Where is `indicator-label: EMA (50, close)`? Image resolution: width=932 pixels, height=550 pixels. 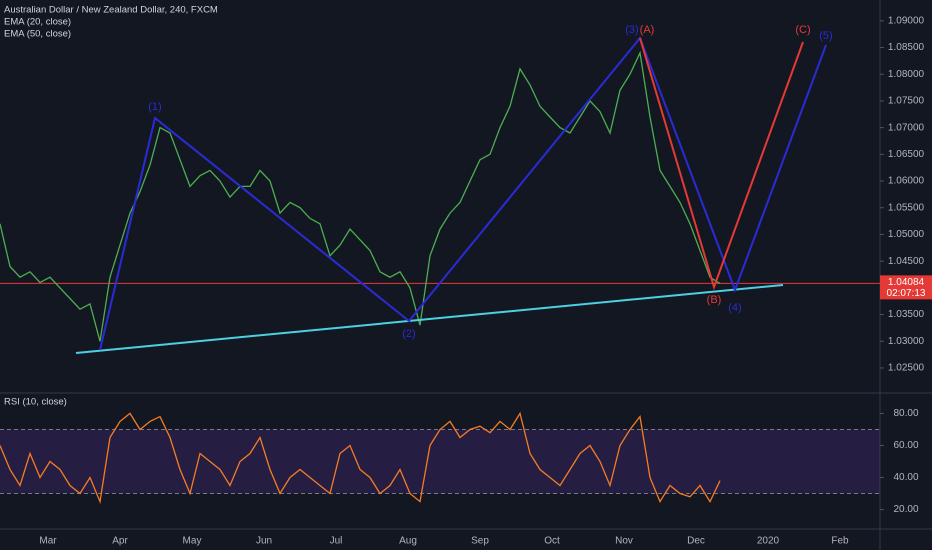 indicator-label: EMA (50, close) is located at coordinates (37, 34).